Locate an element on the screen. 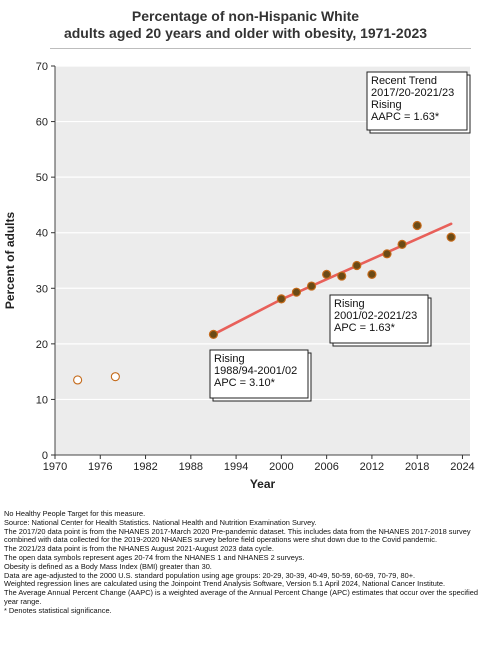  x-tick-label: 1994 is located at coordinates (236, 467).